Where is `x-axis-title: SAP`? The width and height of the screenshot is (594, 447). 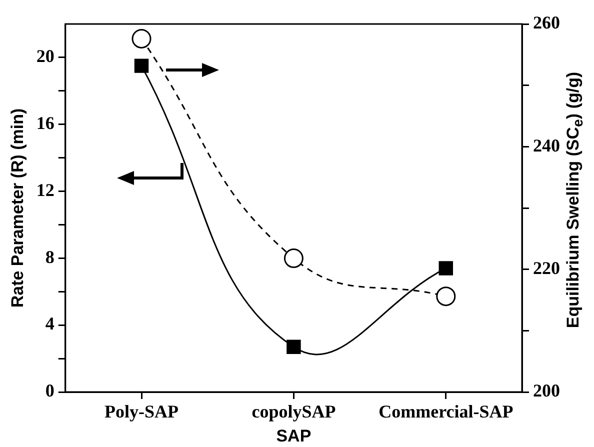 x-axis-title: SAP is located at coordinates (294, 436).